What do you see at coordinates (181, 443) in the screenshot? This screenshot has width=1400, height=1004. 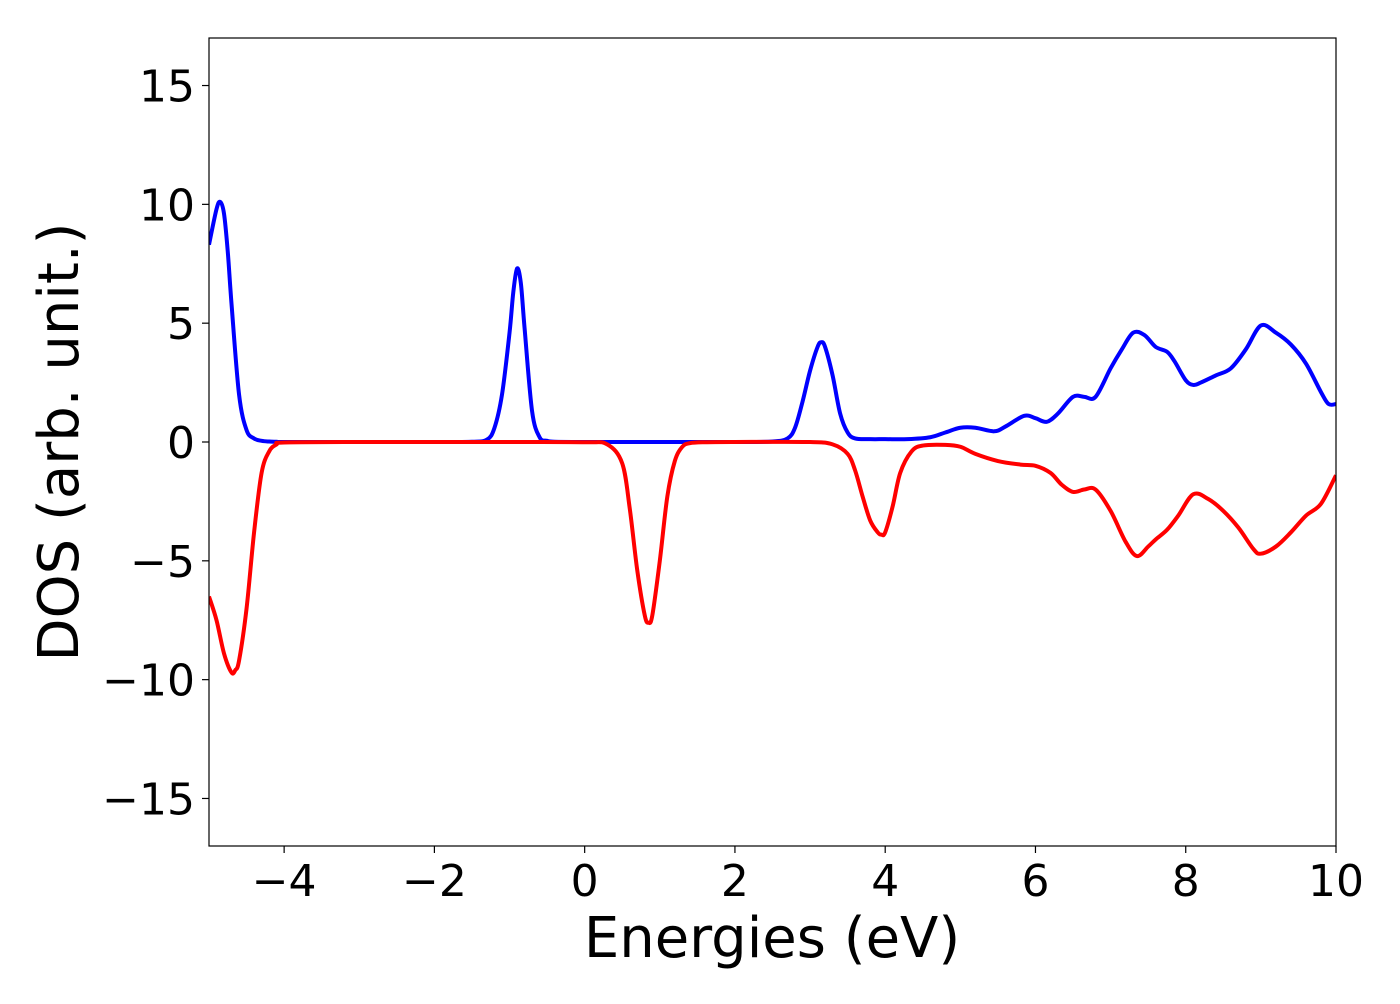 I see `y-tick-label: 0` at bounding box center [181, 443].